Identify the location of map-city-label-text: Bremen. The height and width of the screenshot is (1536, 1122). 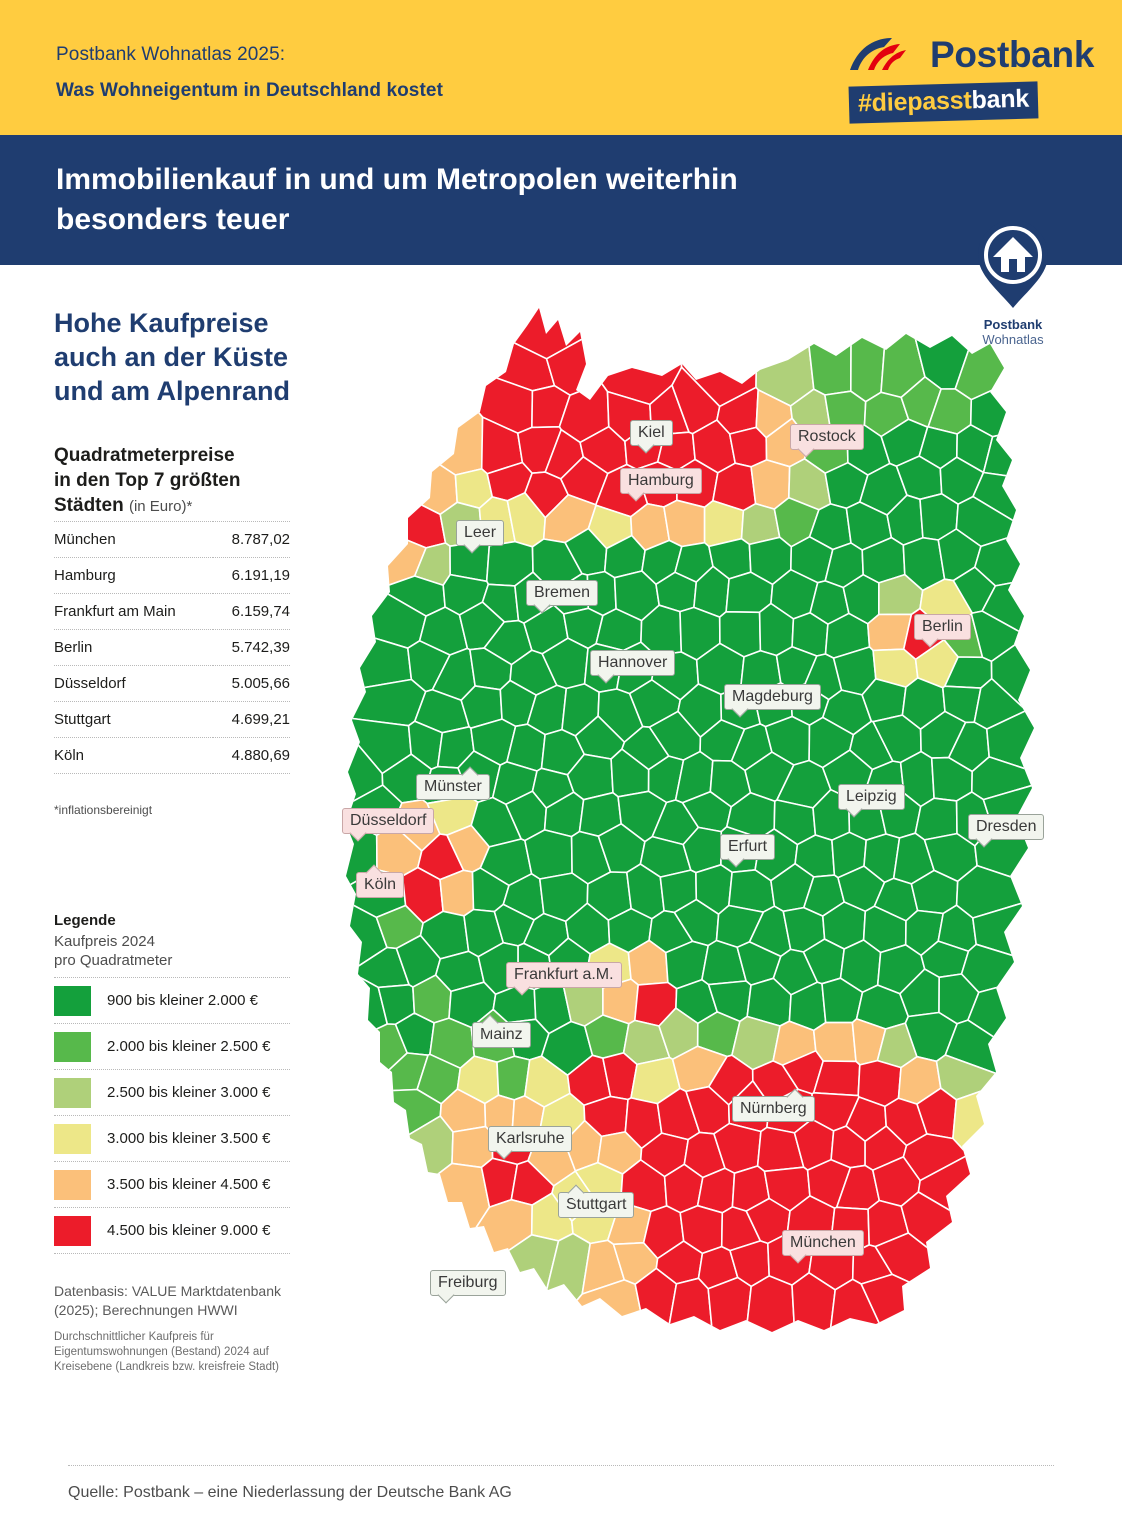
(562, 592).